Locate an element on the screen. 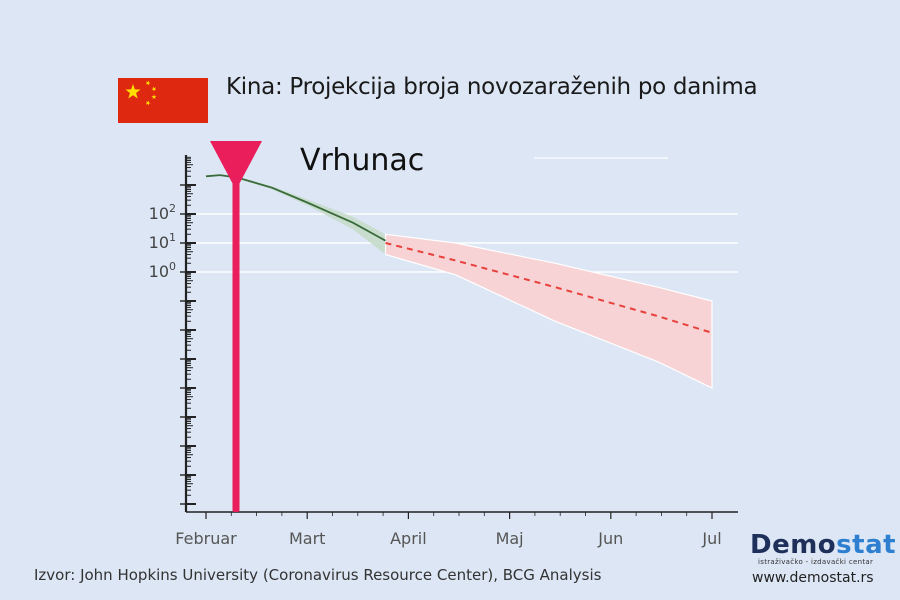  peak-marker is located at coordinates (236, 326).